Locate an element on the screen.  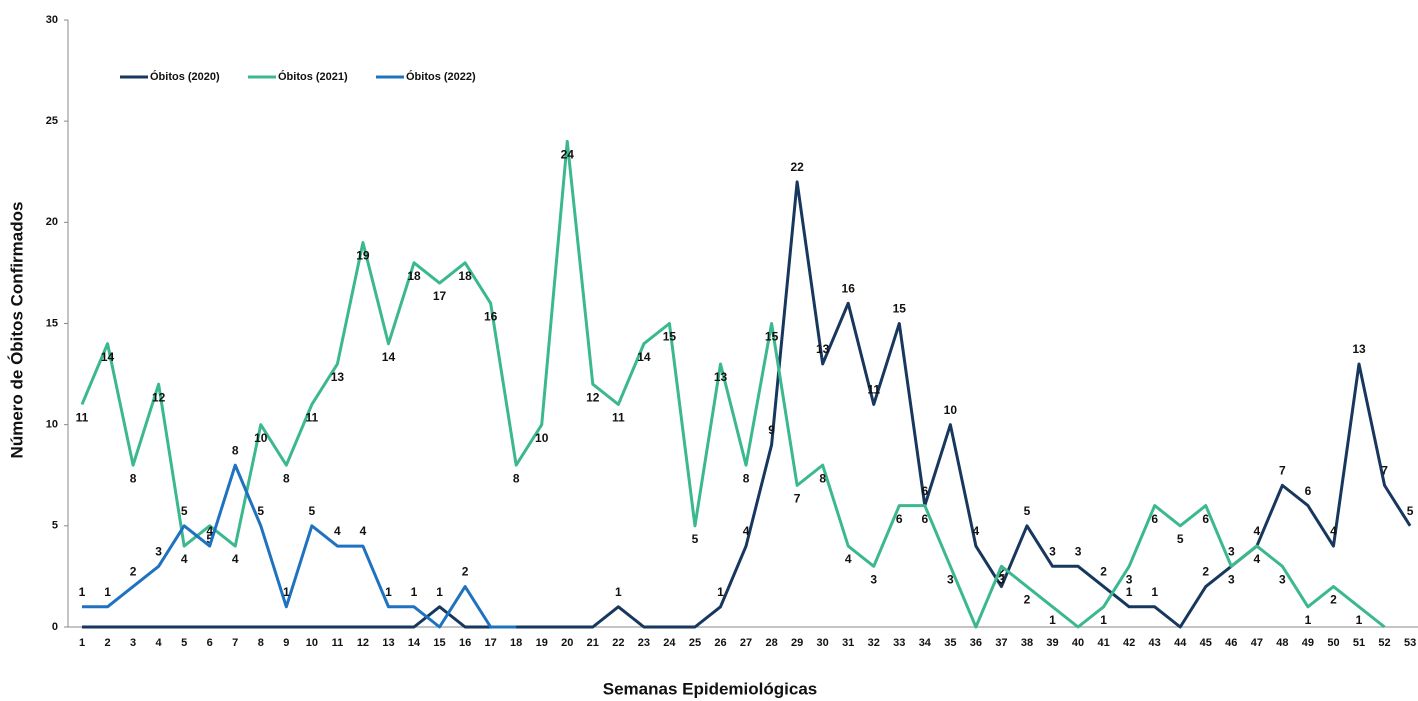
y-tick-label: 15 is located at coordinates (52, 323).